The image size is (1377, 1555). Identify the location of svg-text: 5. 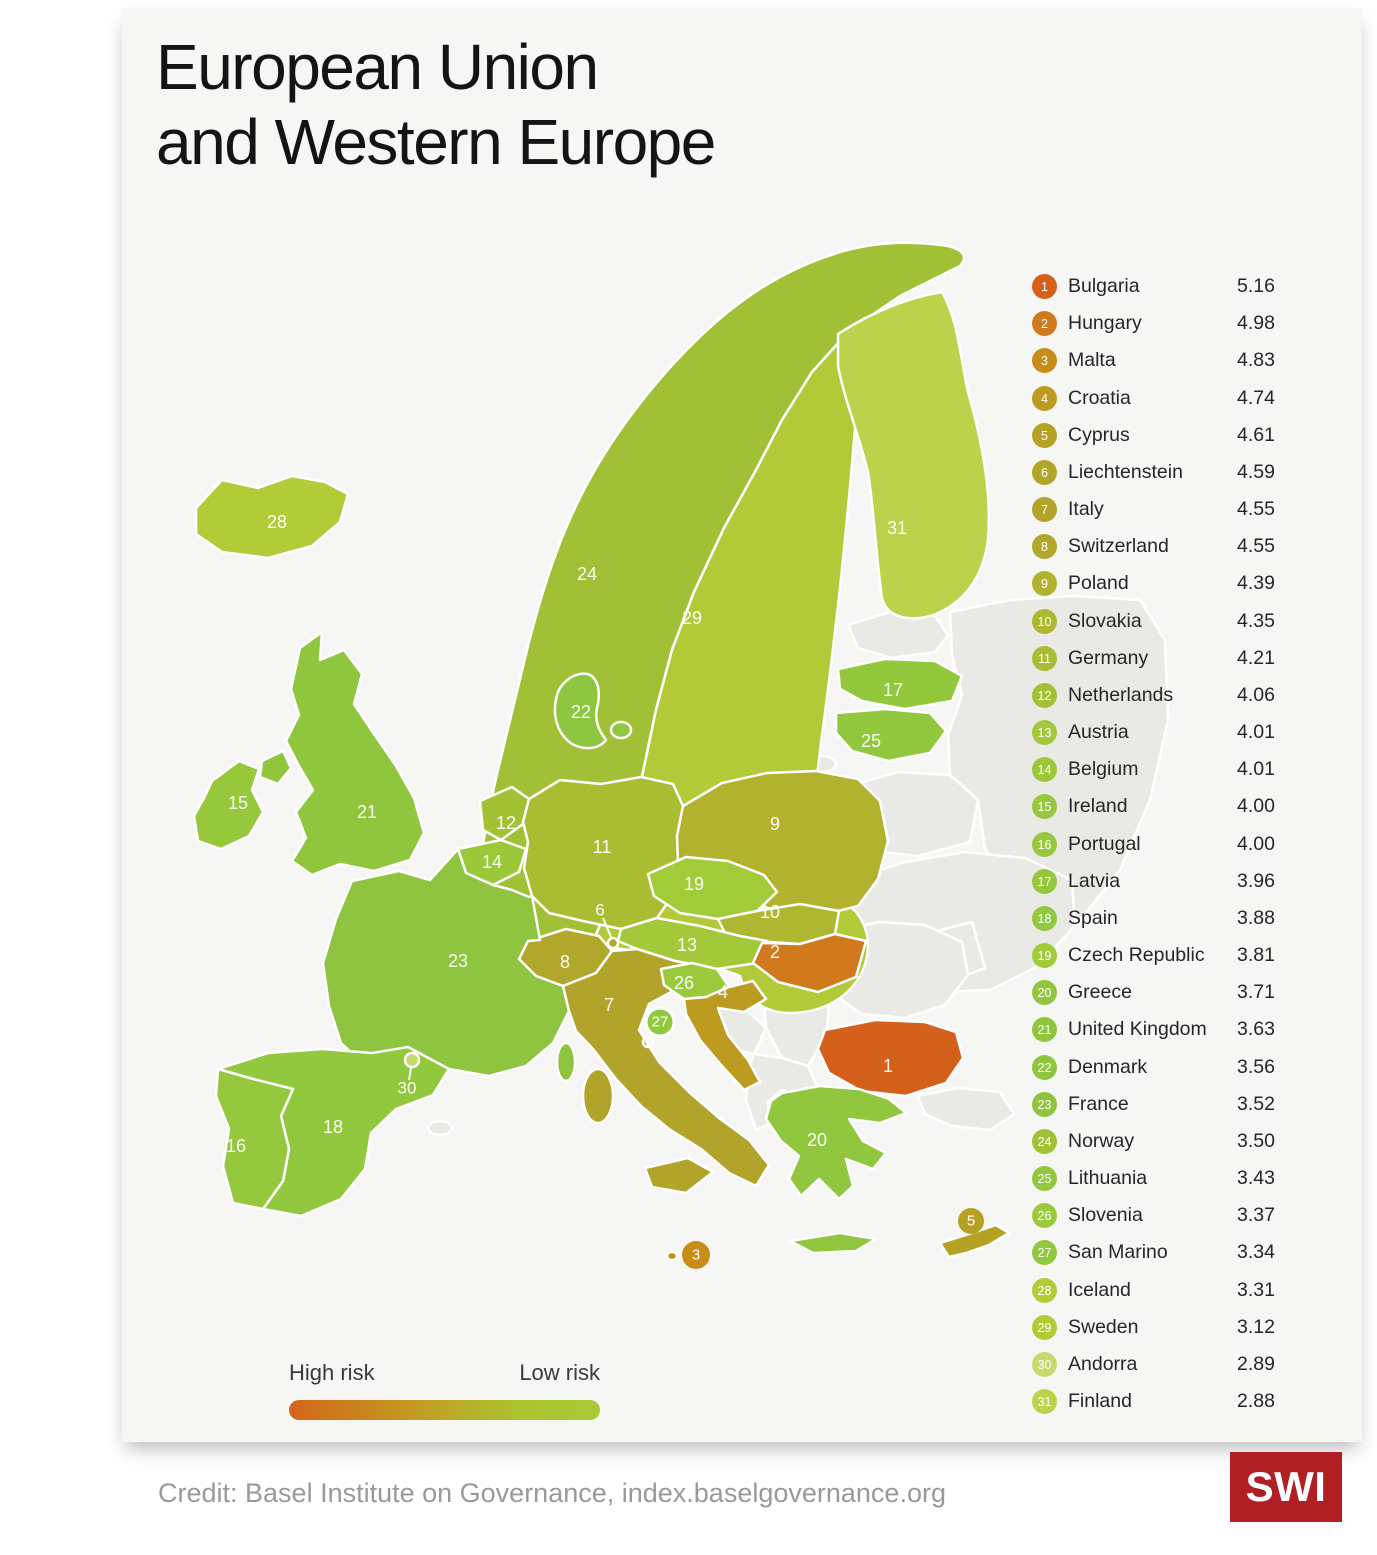
(971, 1221).